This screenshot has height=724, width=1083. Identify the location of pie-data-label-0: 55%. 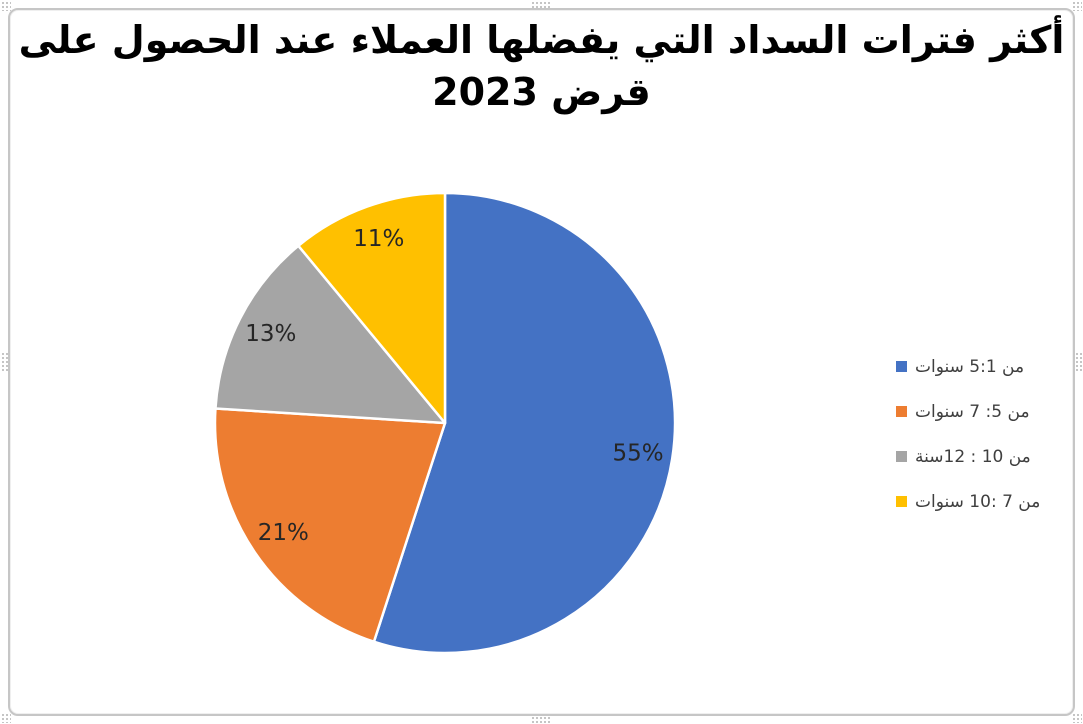
(638, 454).